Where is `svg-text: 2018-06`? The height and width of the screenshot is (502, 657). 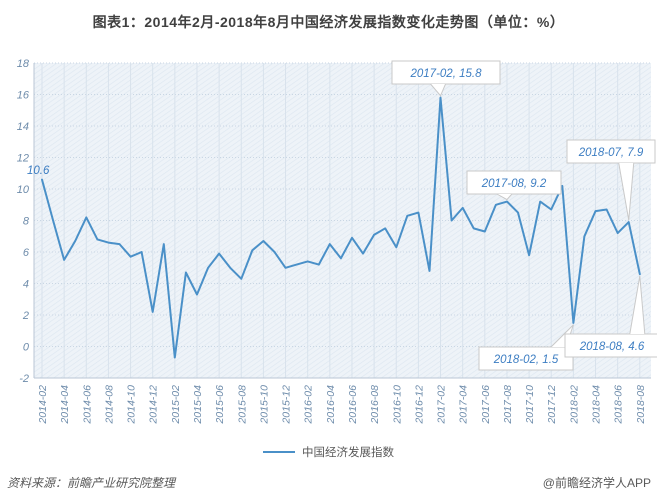 svg-text: 2018-06 is located at coordinates (619, 405).